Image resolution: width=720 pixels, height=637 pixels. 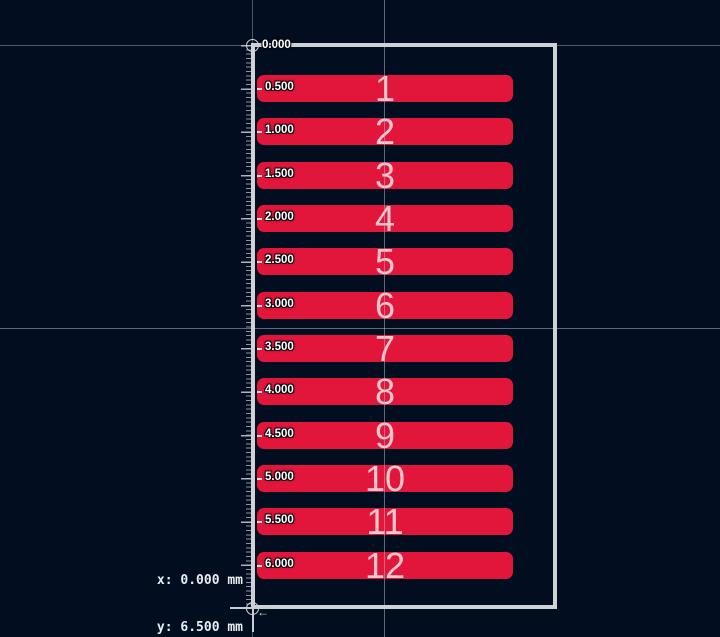 What do you see at coordinates (279, 174) in the screenshot?
I see `ruler-tick-label: 1.500` at bounding box center [279, 174].